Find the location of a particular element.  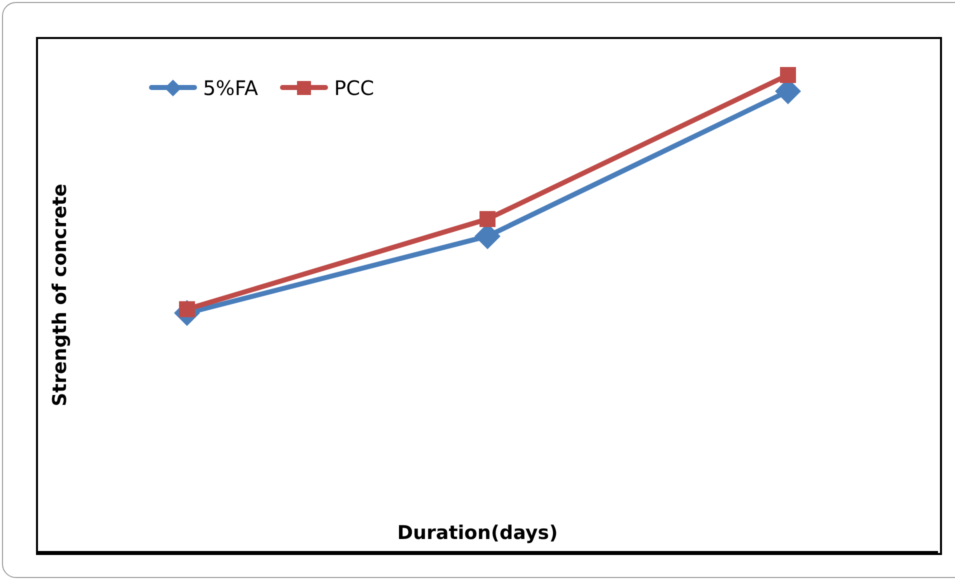

y-axis-title: Strength of concrete is located at coordinates (60, 295).